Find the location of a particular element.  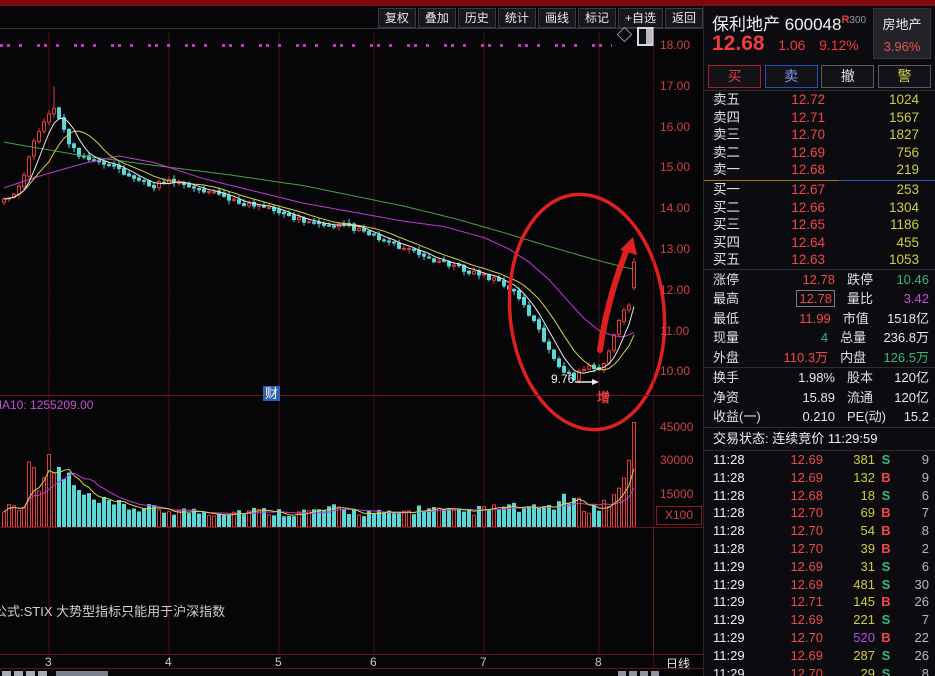

top-red-strip is located at coordinates (467, 3).